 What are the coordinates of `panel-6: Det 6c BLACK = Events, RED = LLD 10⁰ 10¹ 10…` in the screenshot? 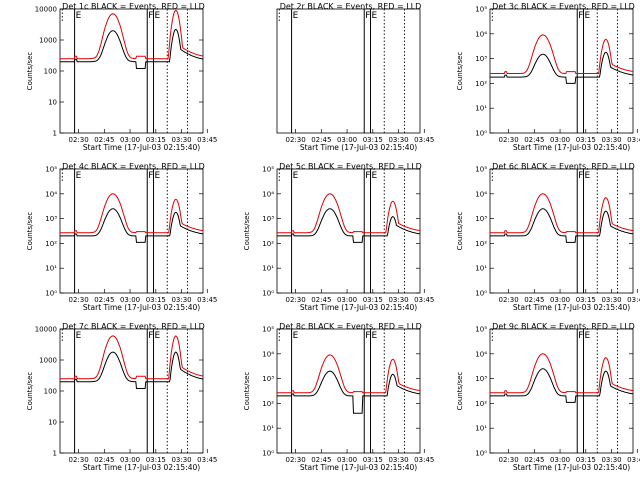 It's located at (548, 237).